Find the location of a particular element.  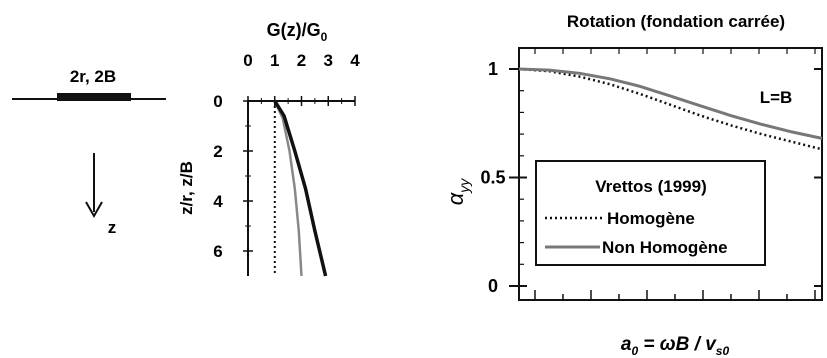

chart1-x-tick-label: 0 is located at coordinates (247, 60).